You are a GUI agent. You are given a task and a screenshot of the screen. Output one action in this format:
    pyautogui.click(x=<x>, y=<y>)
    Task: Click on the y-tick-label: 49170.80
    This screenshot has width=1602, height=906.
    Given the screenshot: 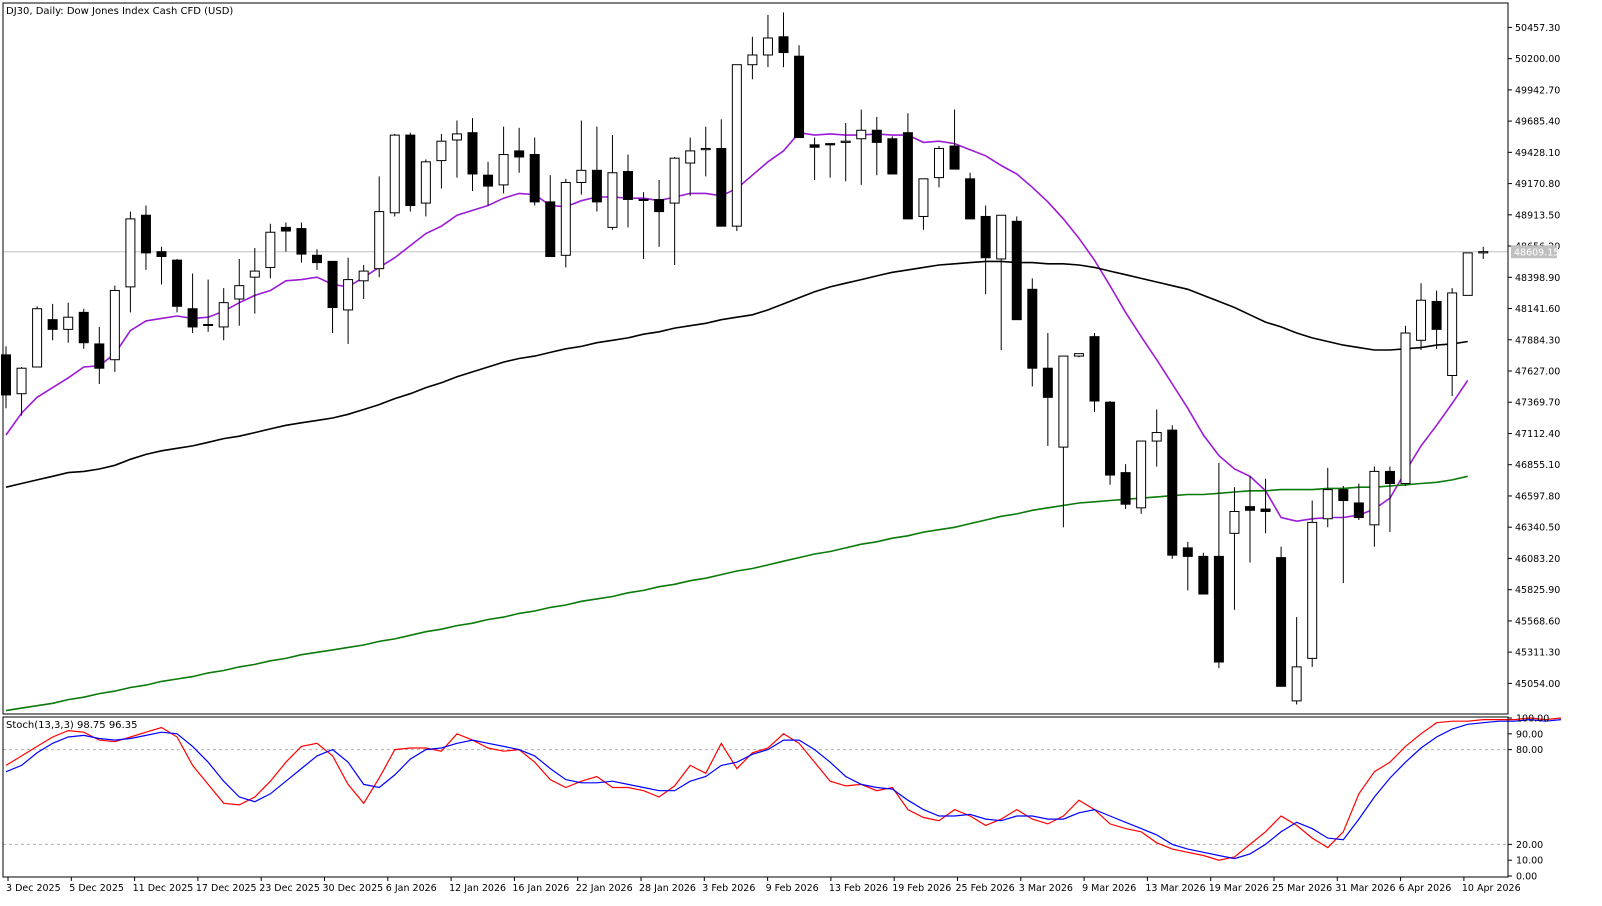 What is the action you would take?
    pyautogui.click(x=1537, y=184)
    